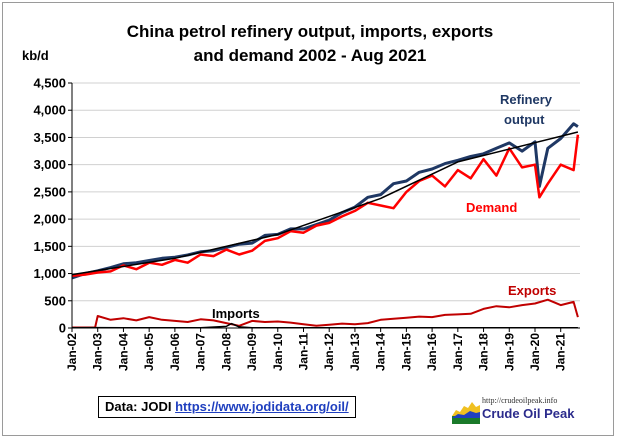  I want to click on x-tick-label: Jan-04, so click(123, 352).